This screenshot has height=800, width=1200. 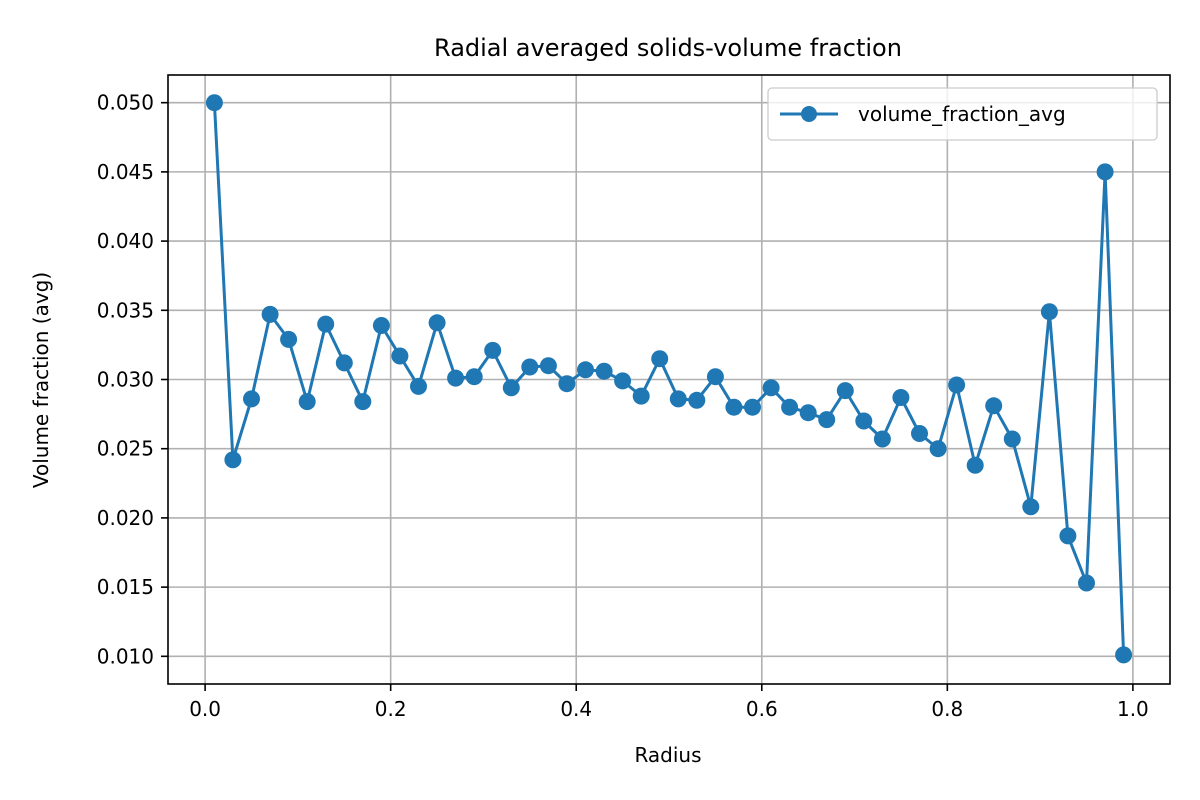 What do you see at coordinates (669, 702) in the screenshot?
I see `x-axis-ticks: 0.0 0.2 0.4 0.6 0.8 1.0` at bounding box center [669, 702].